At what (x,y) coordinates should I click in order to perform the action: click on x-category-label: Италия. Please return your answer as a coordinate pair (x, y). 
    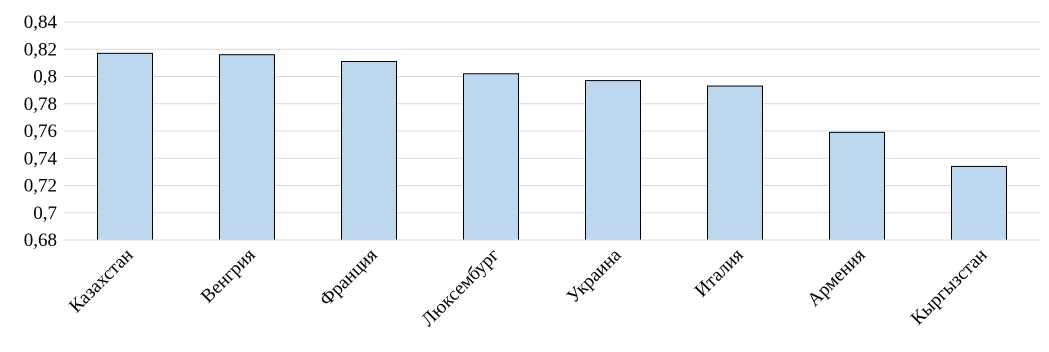
    Looking at the image, I should click on (719, 273).